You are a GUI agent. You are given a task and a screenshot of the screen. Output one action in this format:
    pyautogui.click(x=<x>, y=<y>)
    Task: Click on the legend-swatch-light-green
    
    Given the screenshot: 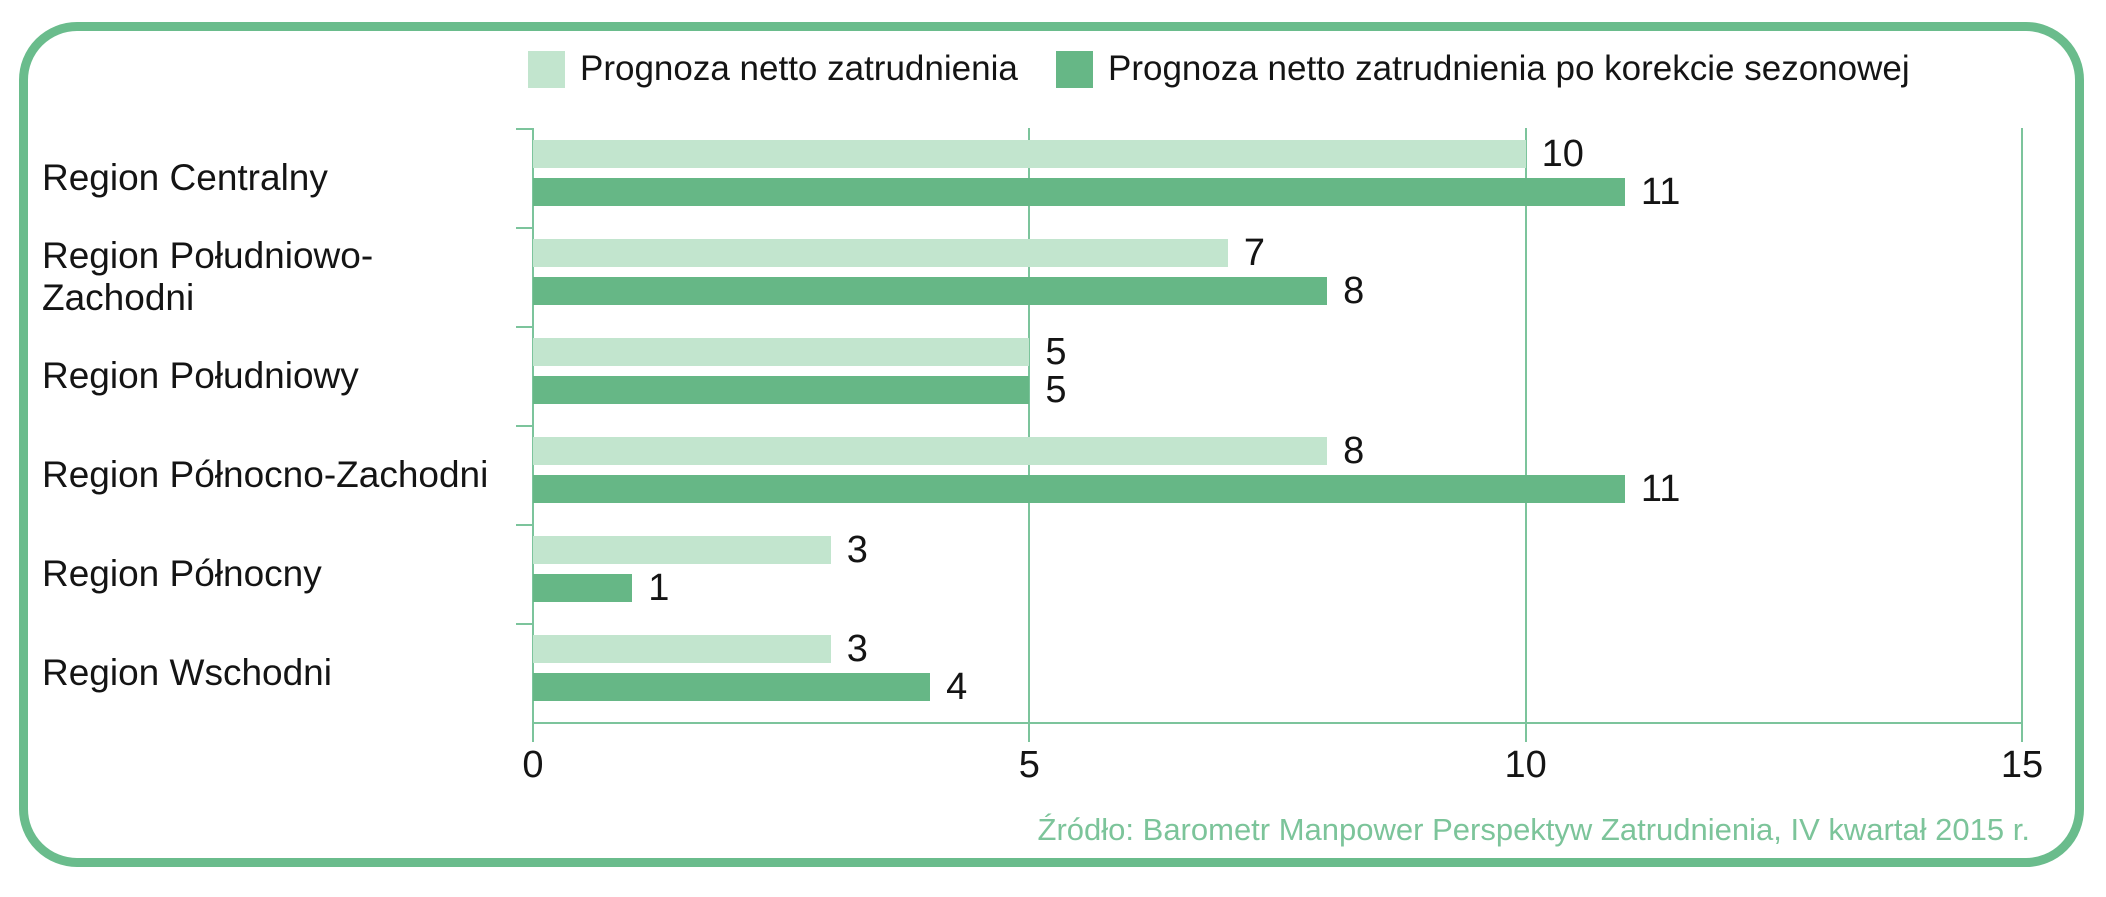 What is the action you would take?
    pyautogui.click(x=546, y=69)
    